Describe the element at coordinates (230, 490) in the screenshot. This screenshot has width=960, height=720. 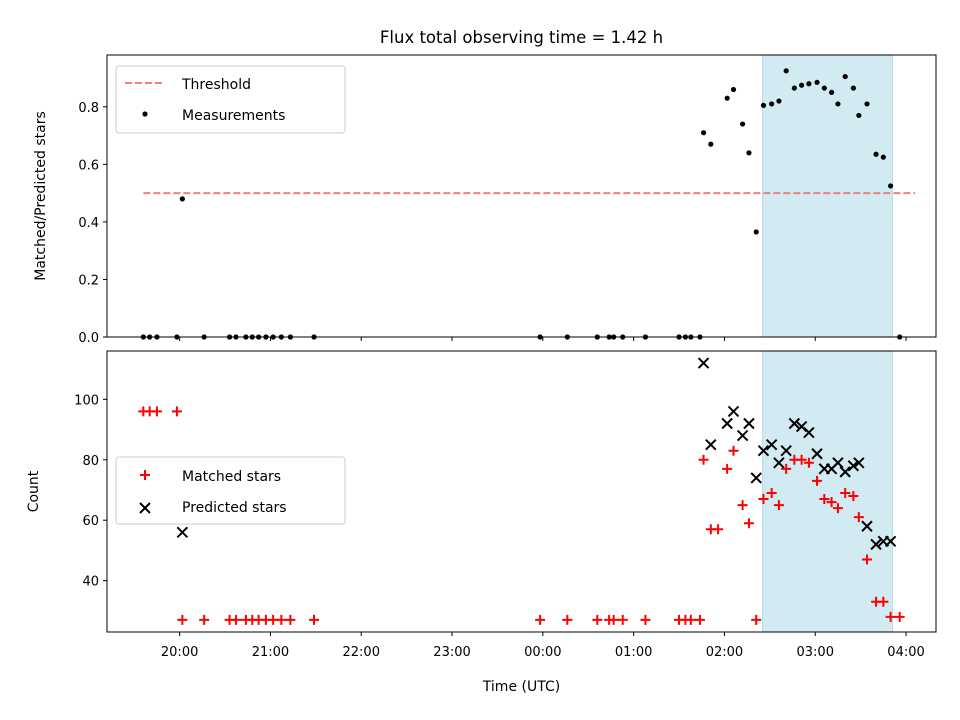
I see `legend: Matched stars Predicted stars` at that location.